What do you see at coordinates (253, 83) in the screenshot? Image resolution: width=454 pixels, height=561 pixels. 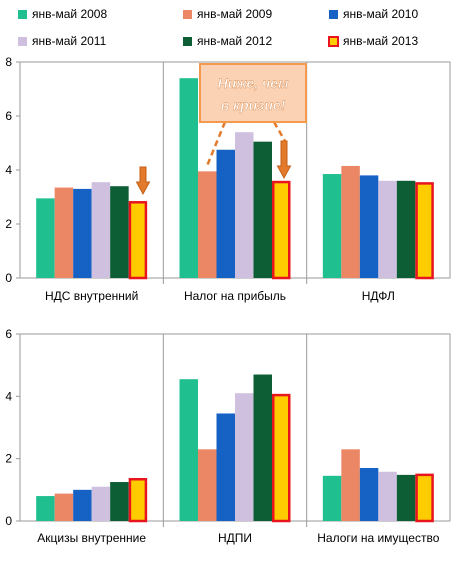 I see `callout-text-line-1: Ниже, чем` at bounding box center [253, 83].